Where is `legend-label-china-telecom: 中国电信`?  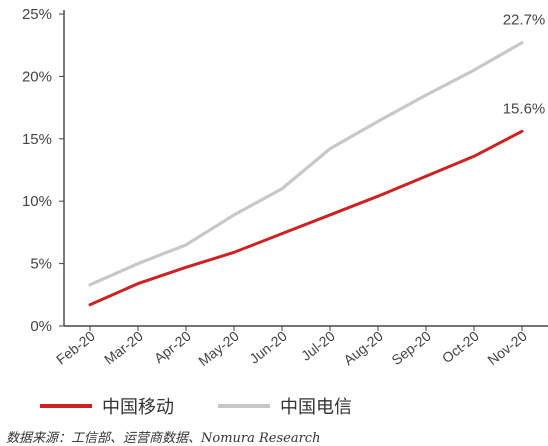 legend-label-china-telecom: 中国电信 is located at coordinates (316, 407).